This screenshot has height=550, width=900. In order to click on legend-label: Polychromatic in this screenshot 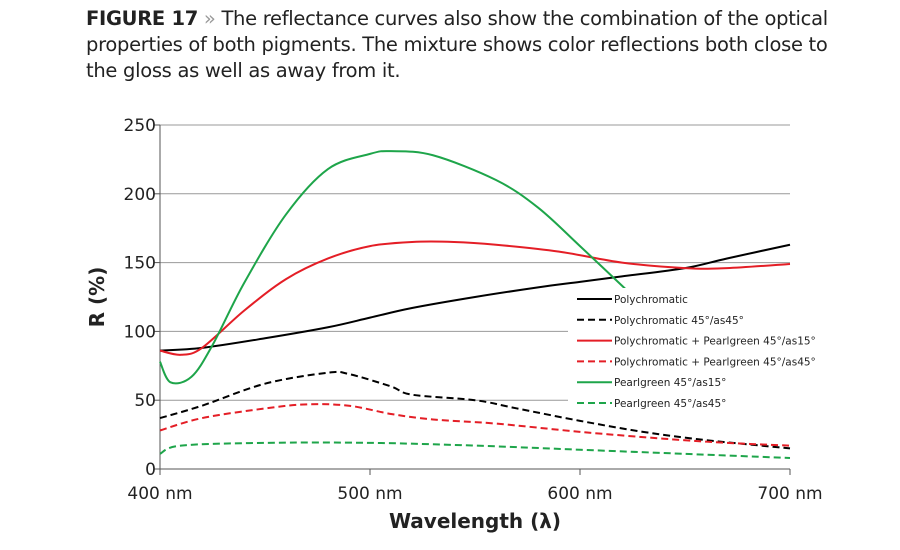, I will do `click(651, 300)`.